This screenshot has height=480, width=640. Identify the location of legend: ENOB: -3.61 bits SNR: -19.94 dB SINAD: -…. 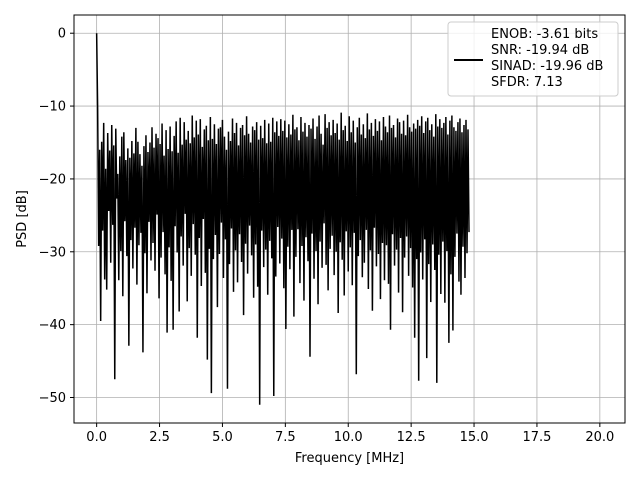
(533, 59).